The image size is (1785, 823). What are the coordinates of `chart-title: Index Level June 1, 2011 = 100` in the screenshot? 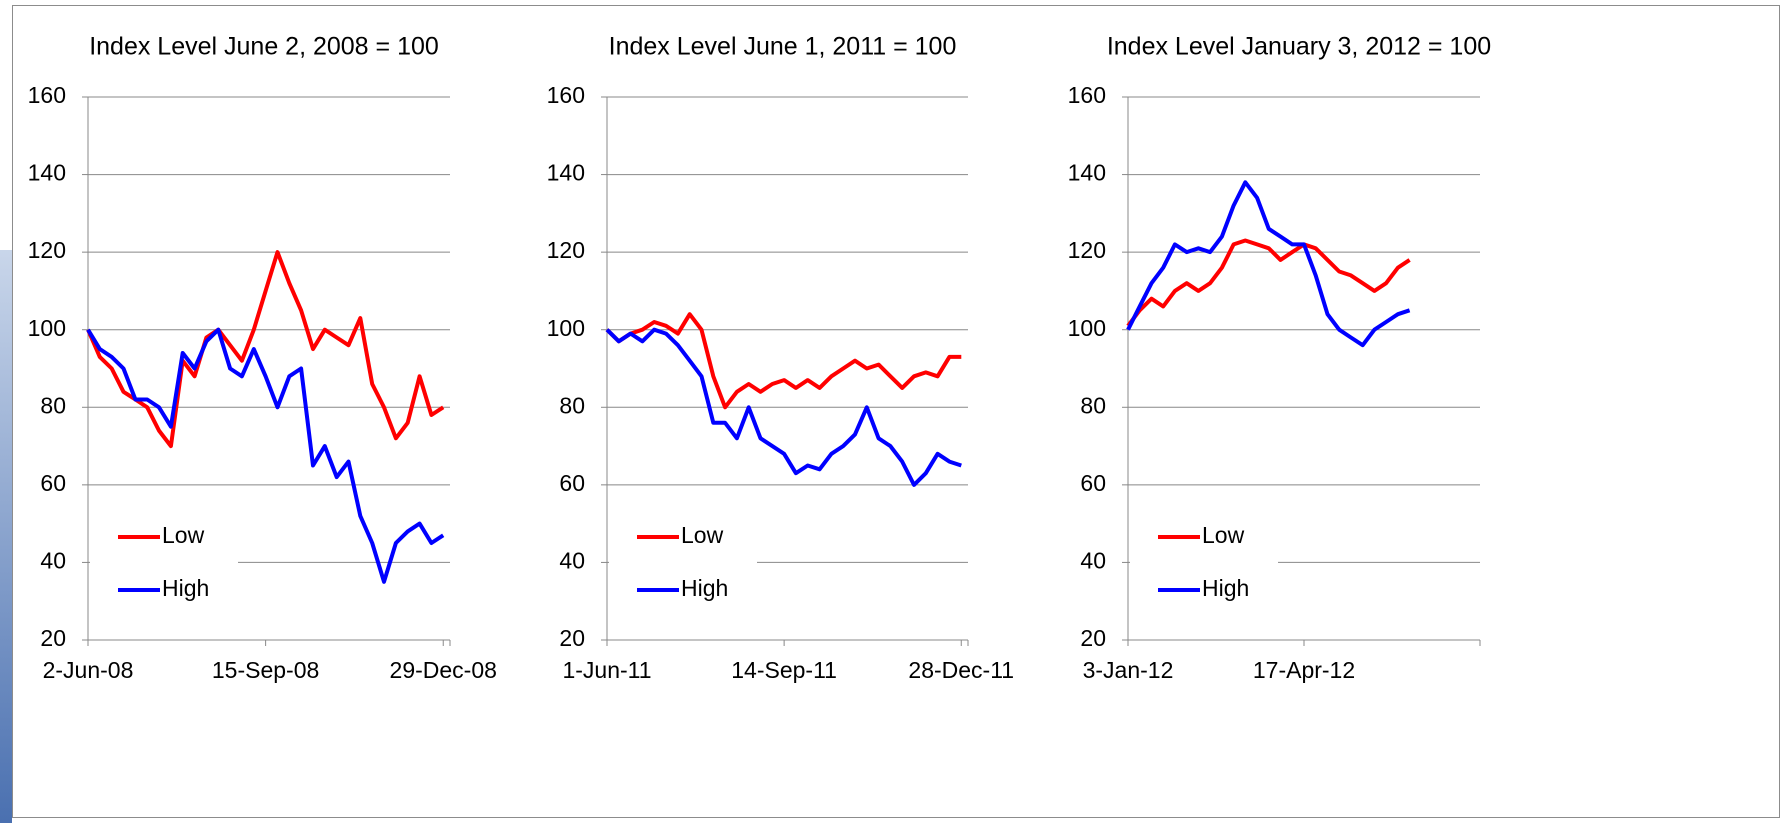 It's located at (783, 47).